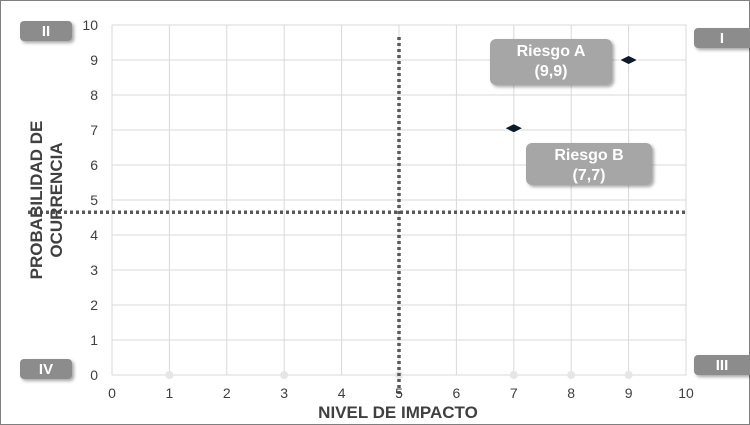 Image resolution: width=750 pixels, height=425 pixels. I want to click on y-axis-title: PROBABILIDAD DE OCURRENCIA, so click(46, 200).